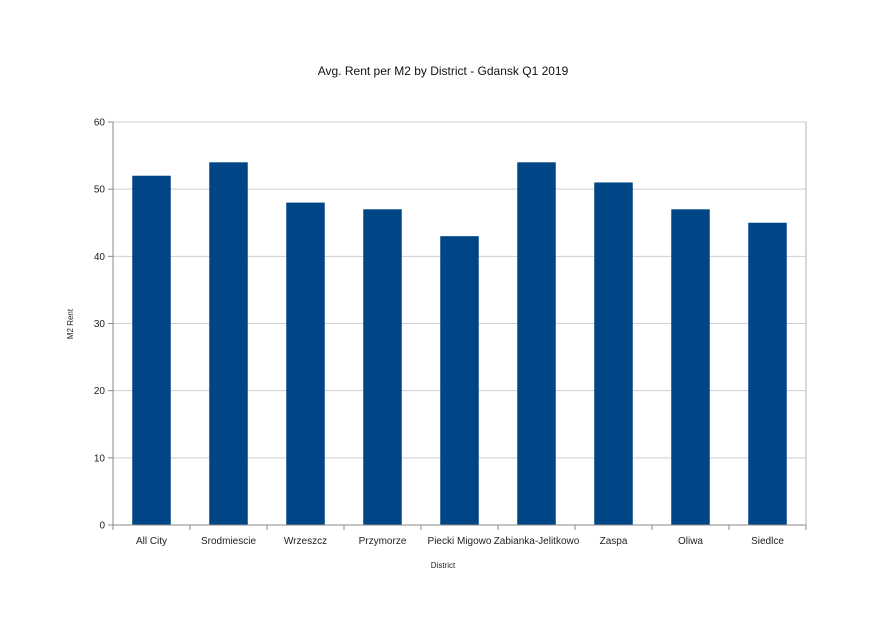 This screenshot has width=886, height=626. Describe the element at coordinates (100, 123) in the screenshot. I see `y-tick-label: 60` at that location.